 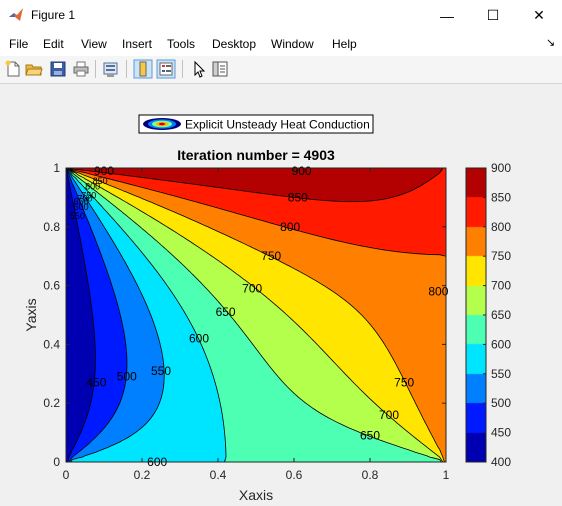 I want to click on menu-window: Window, so click(x=292, y=44).